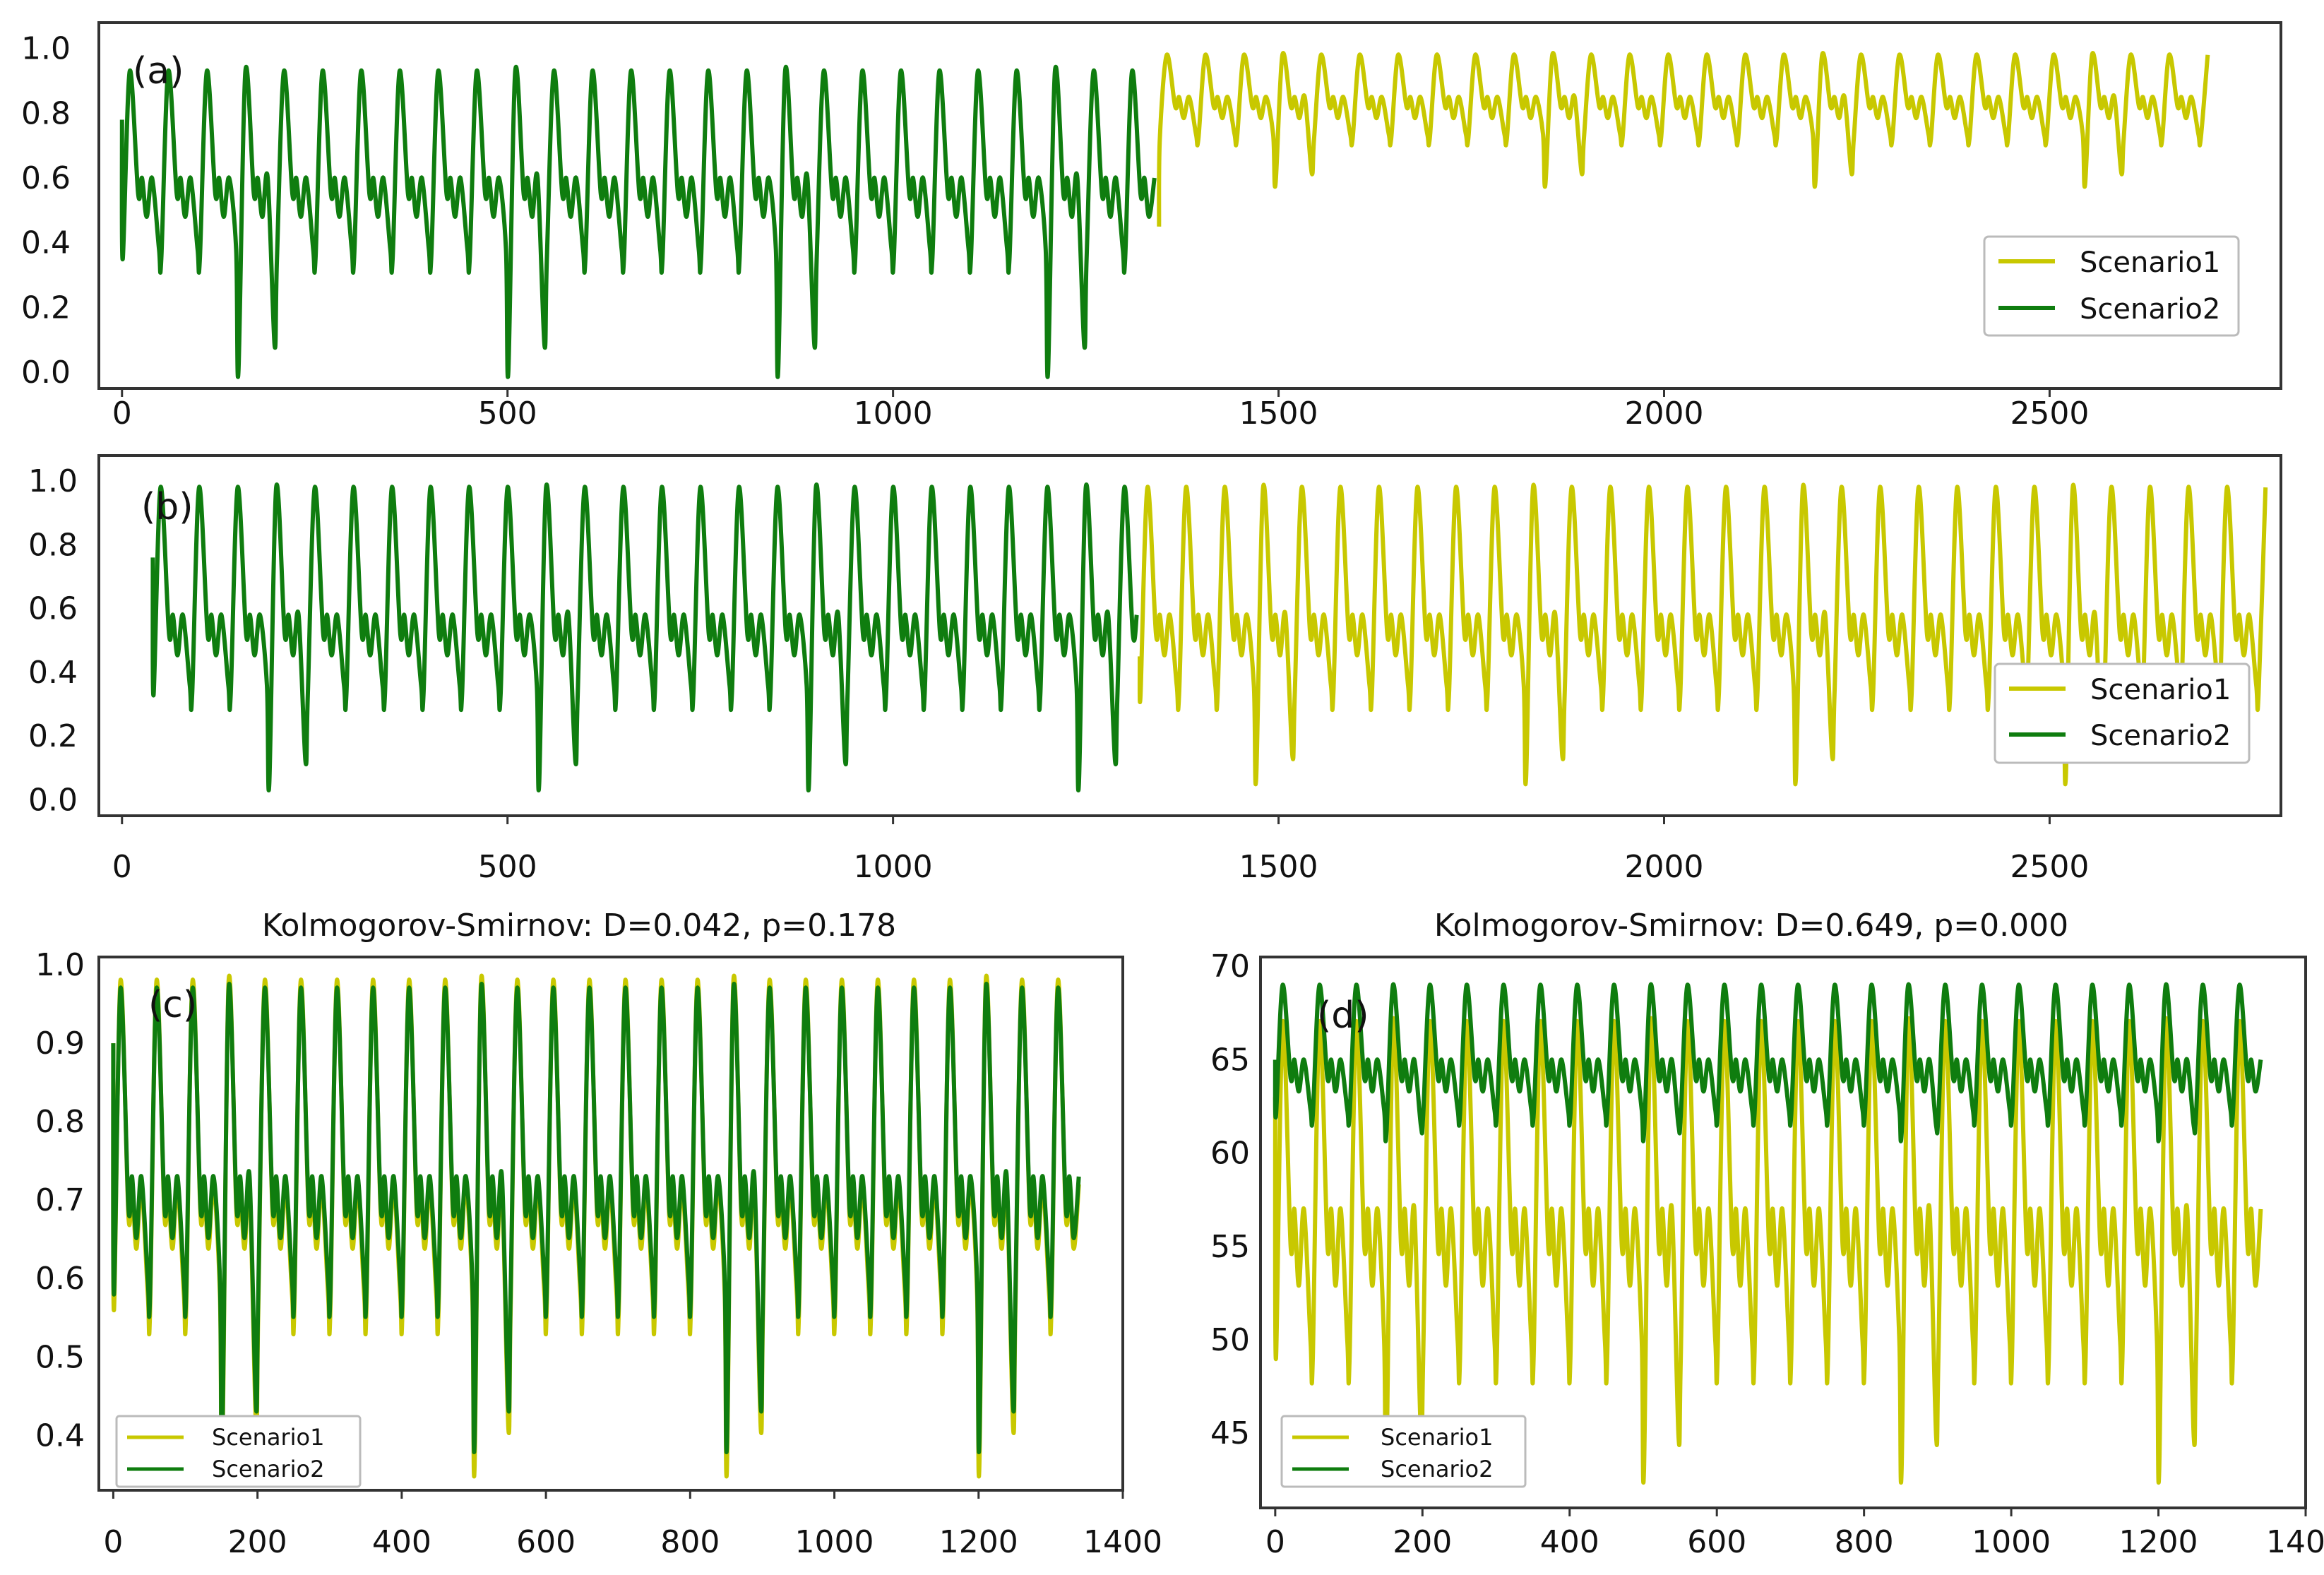 The height and width of the screenshot is (1575, 2324). Describe the element at coordinates (579, 926) in the screenshot. I see `panel-c-title: Kolmogorov-Smirnov: D=0.042, p=0.178` at that location.